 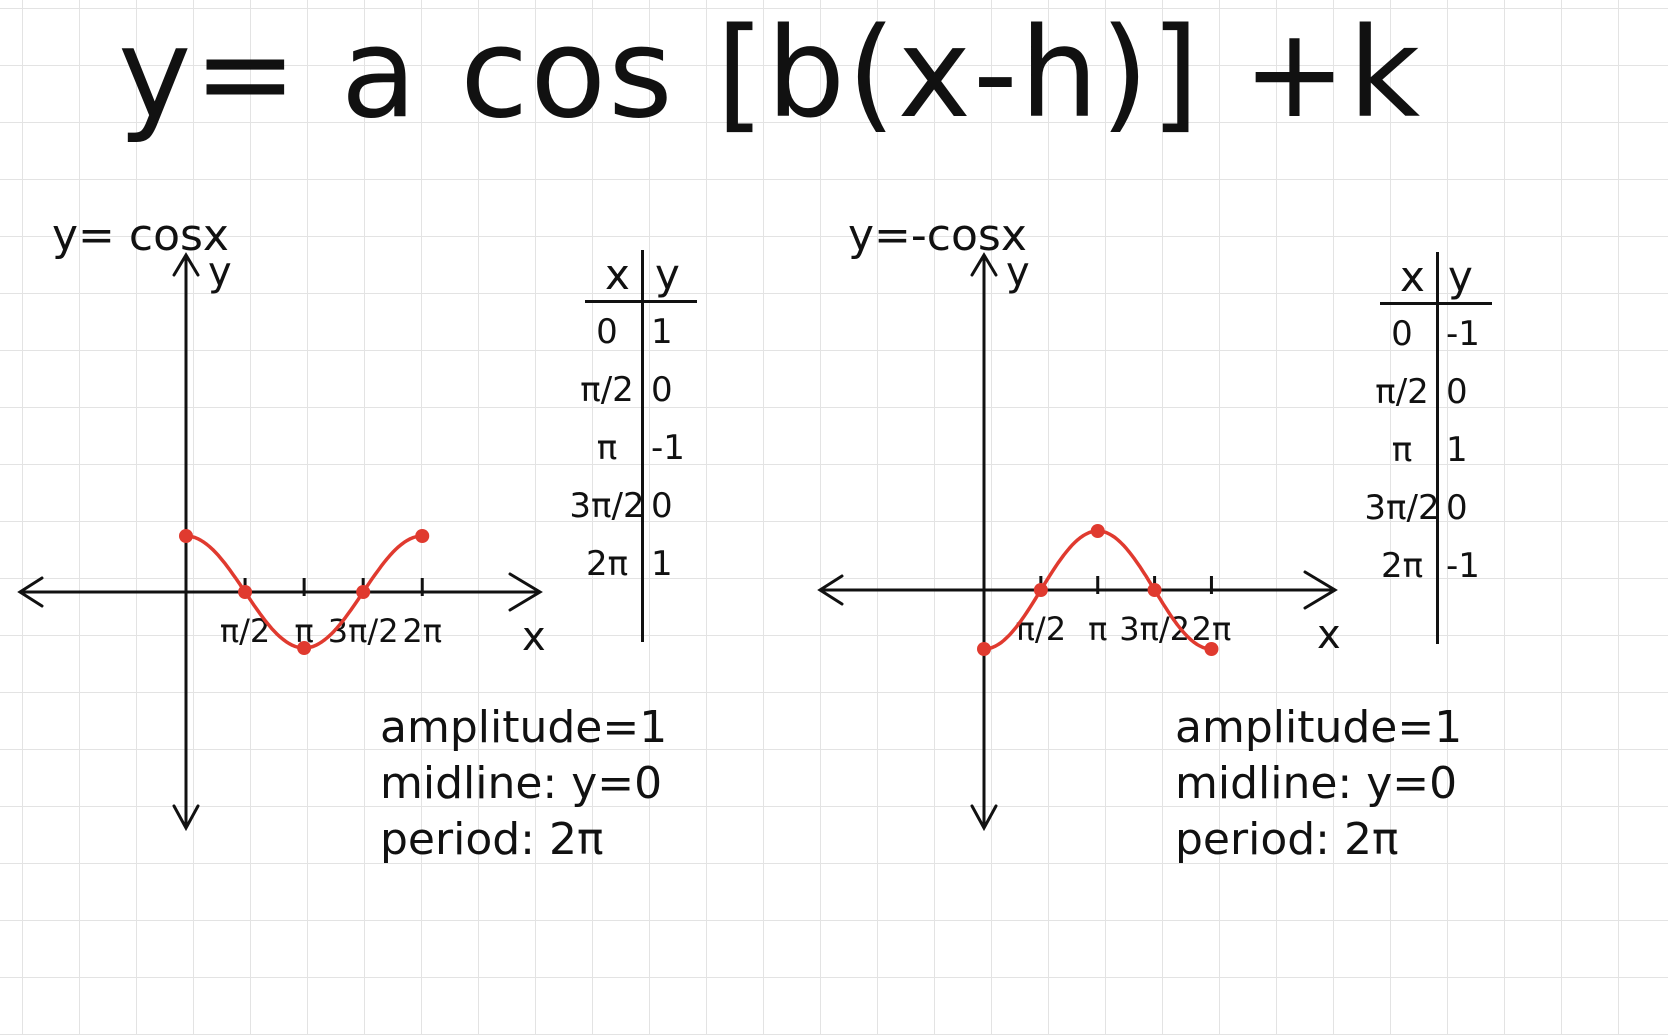 I want to click on table-2-divider, so click(x=1437, y=448).